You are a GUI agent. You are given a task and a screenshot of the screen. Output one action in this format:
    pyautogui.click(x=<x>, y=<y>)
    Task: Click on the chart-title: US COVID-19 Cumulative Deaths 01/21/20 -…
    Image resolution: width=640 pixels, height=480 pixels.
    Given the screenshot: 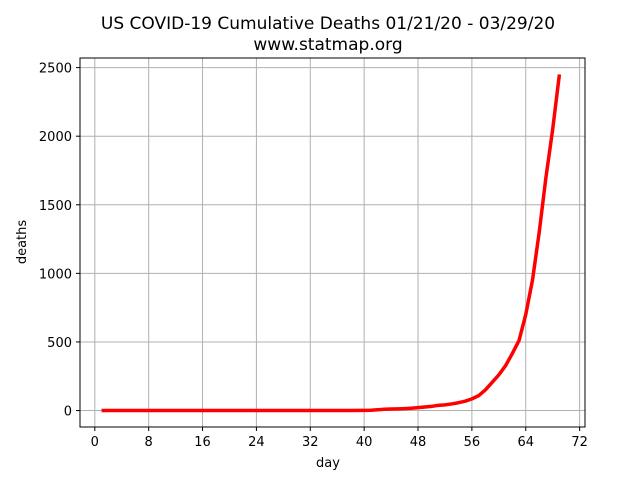 What is the action you would take?
    pyautogui.click(x=328, y=24)
    